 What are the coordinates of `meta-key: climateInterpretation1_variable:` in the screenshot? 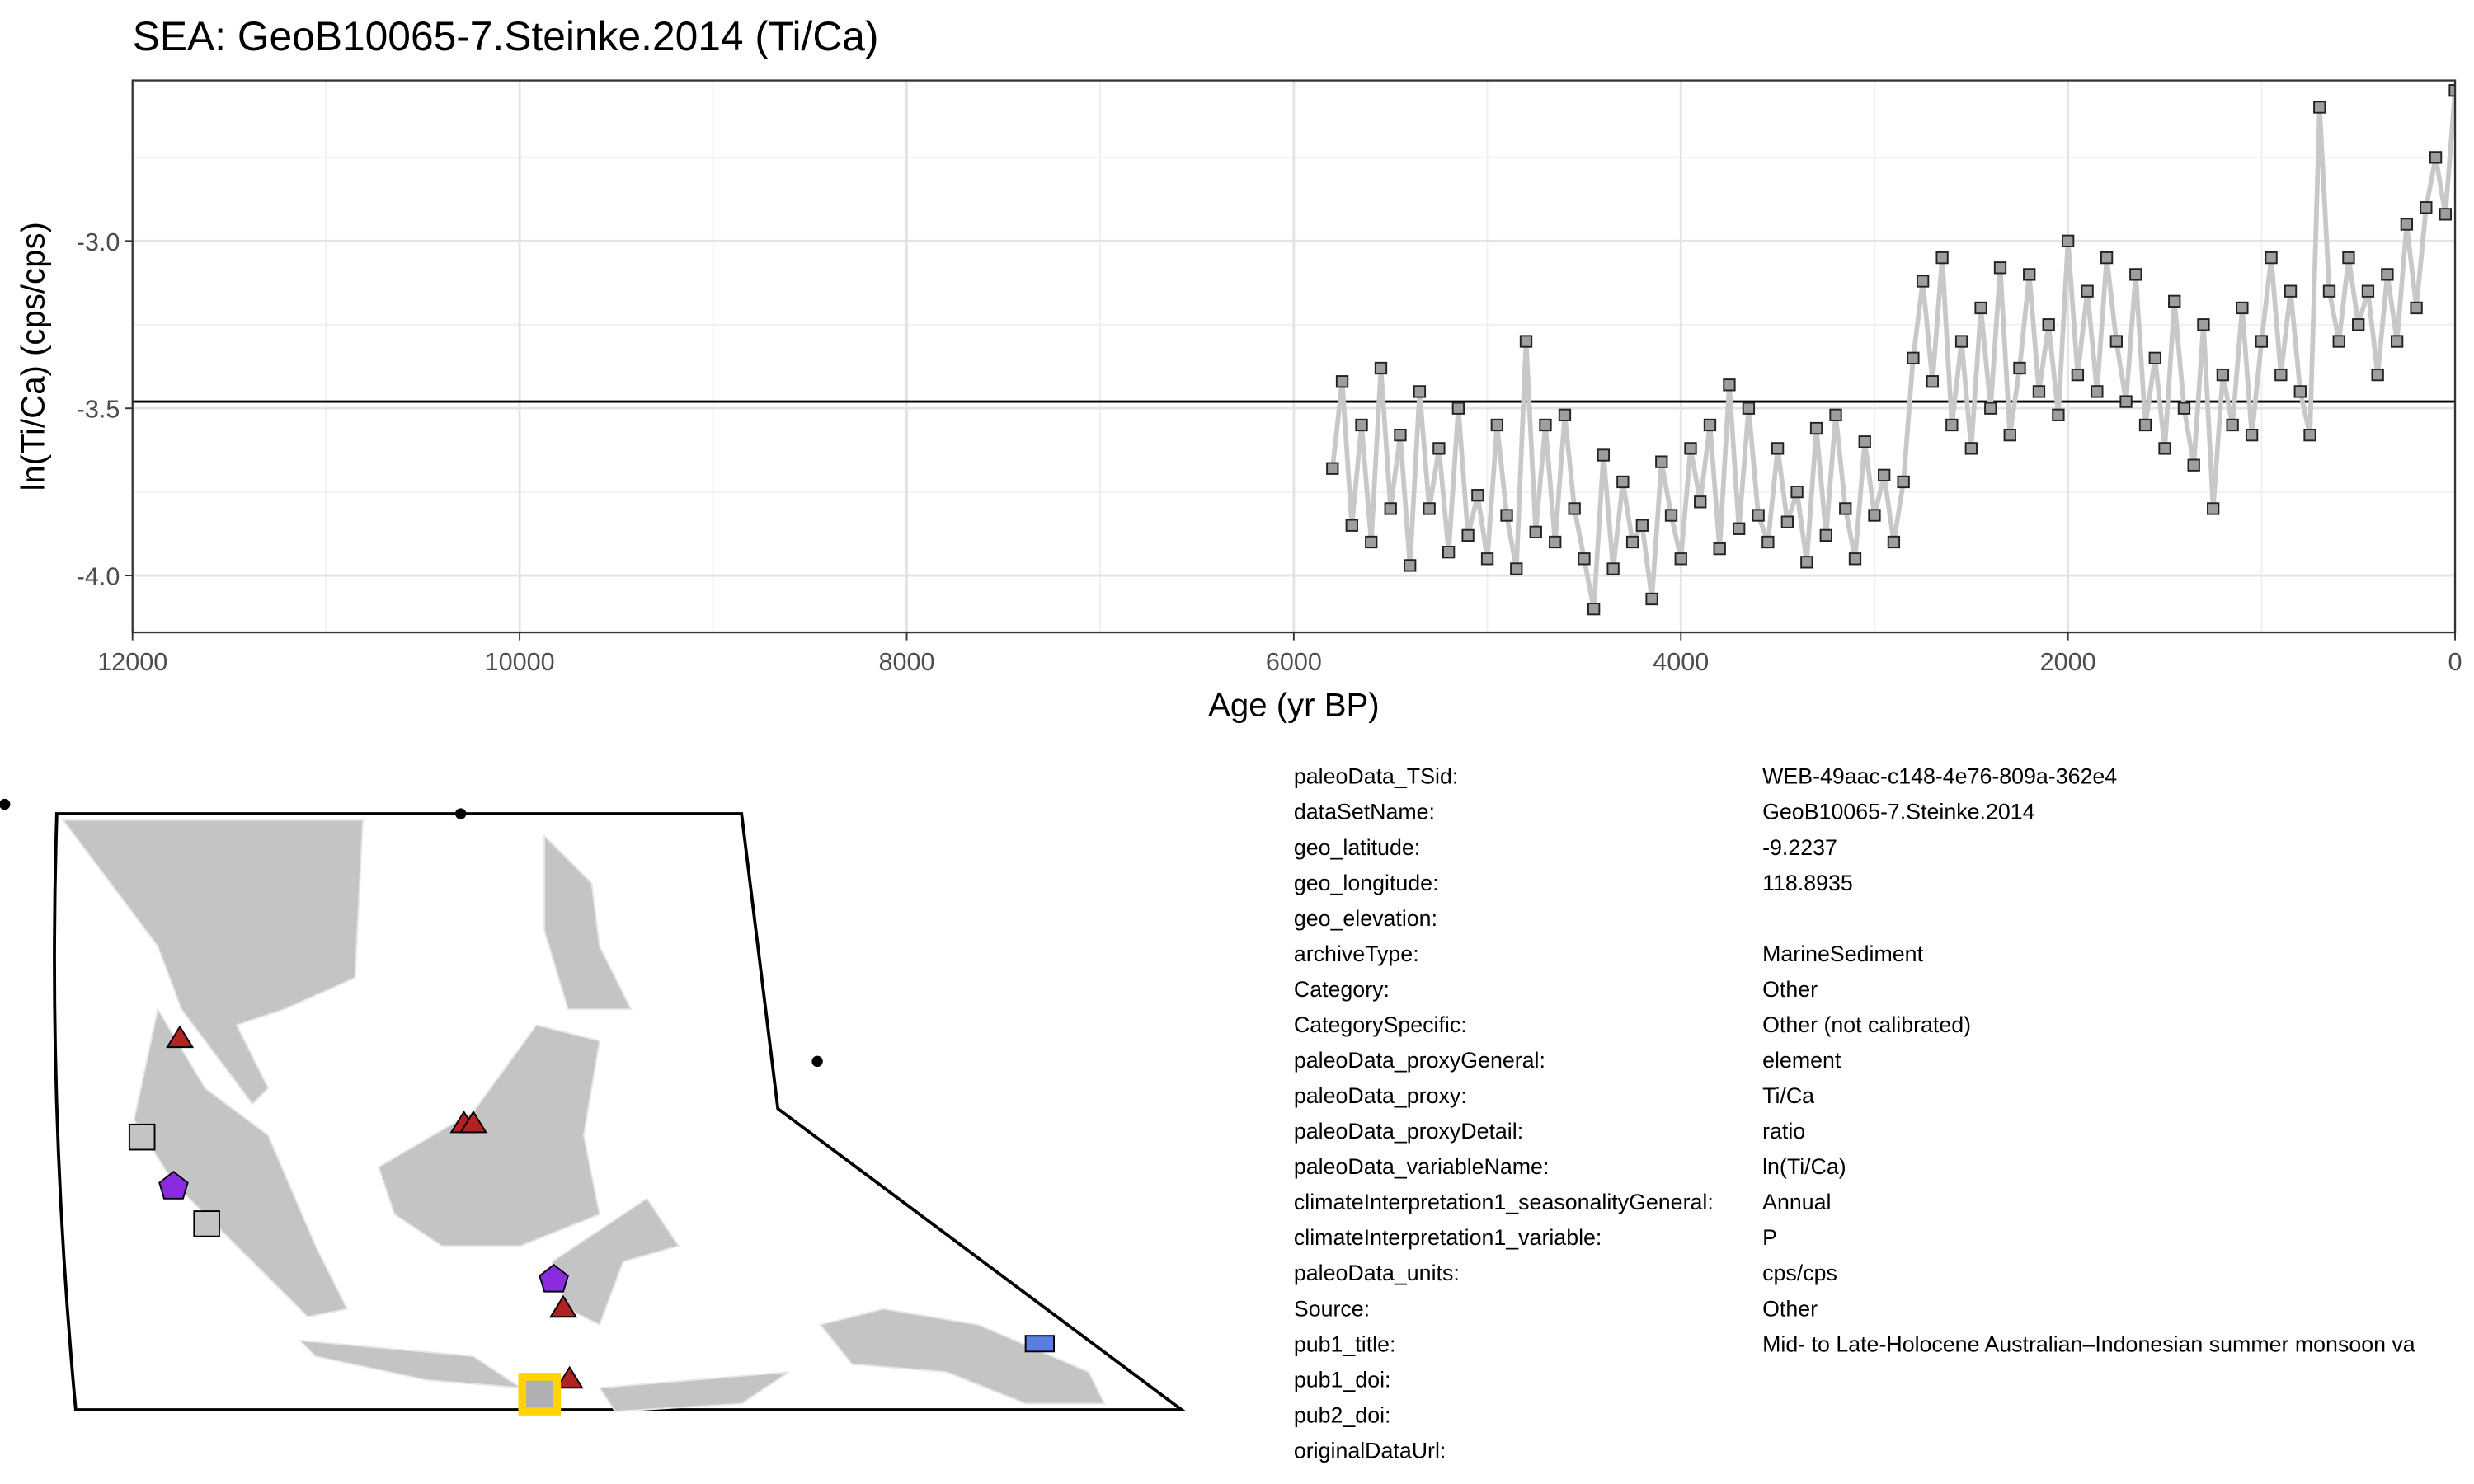 It's located at (1448, 1237).